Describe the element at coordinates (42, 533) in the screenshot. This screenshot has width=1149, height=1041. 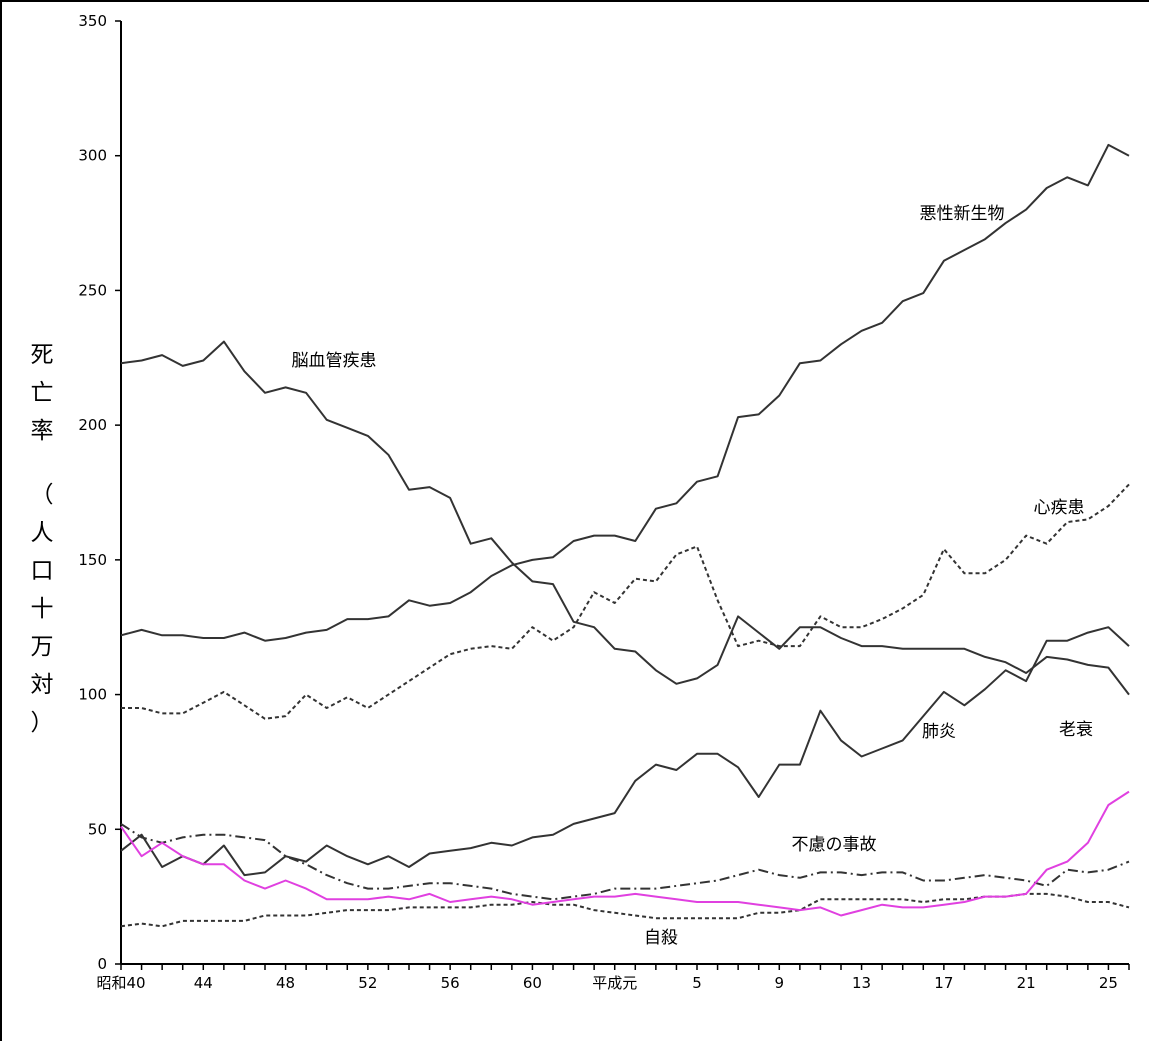
I see `y-axis-unit-char: 人` at that location.